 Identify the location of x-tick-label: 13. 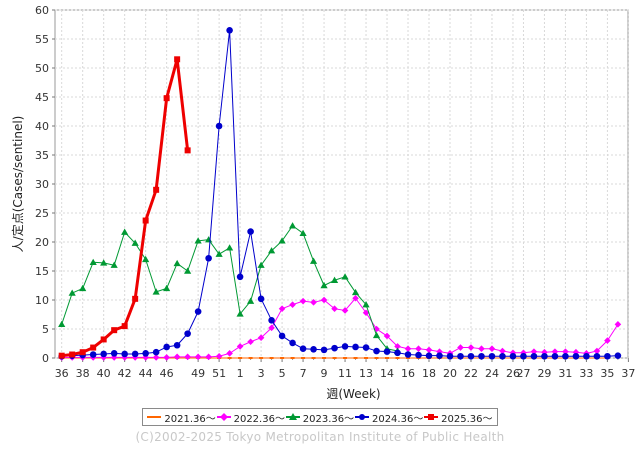
(366, 373).